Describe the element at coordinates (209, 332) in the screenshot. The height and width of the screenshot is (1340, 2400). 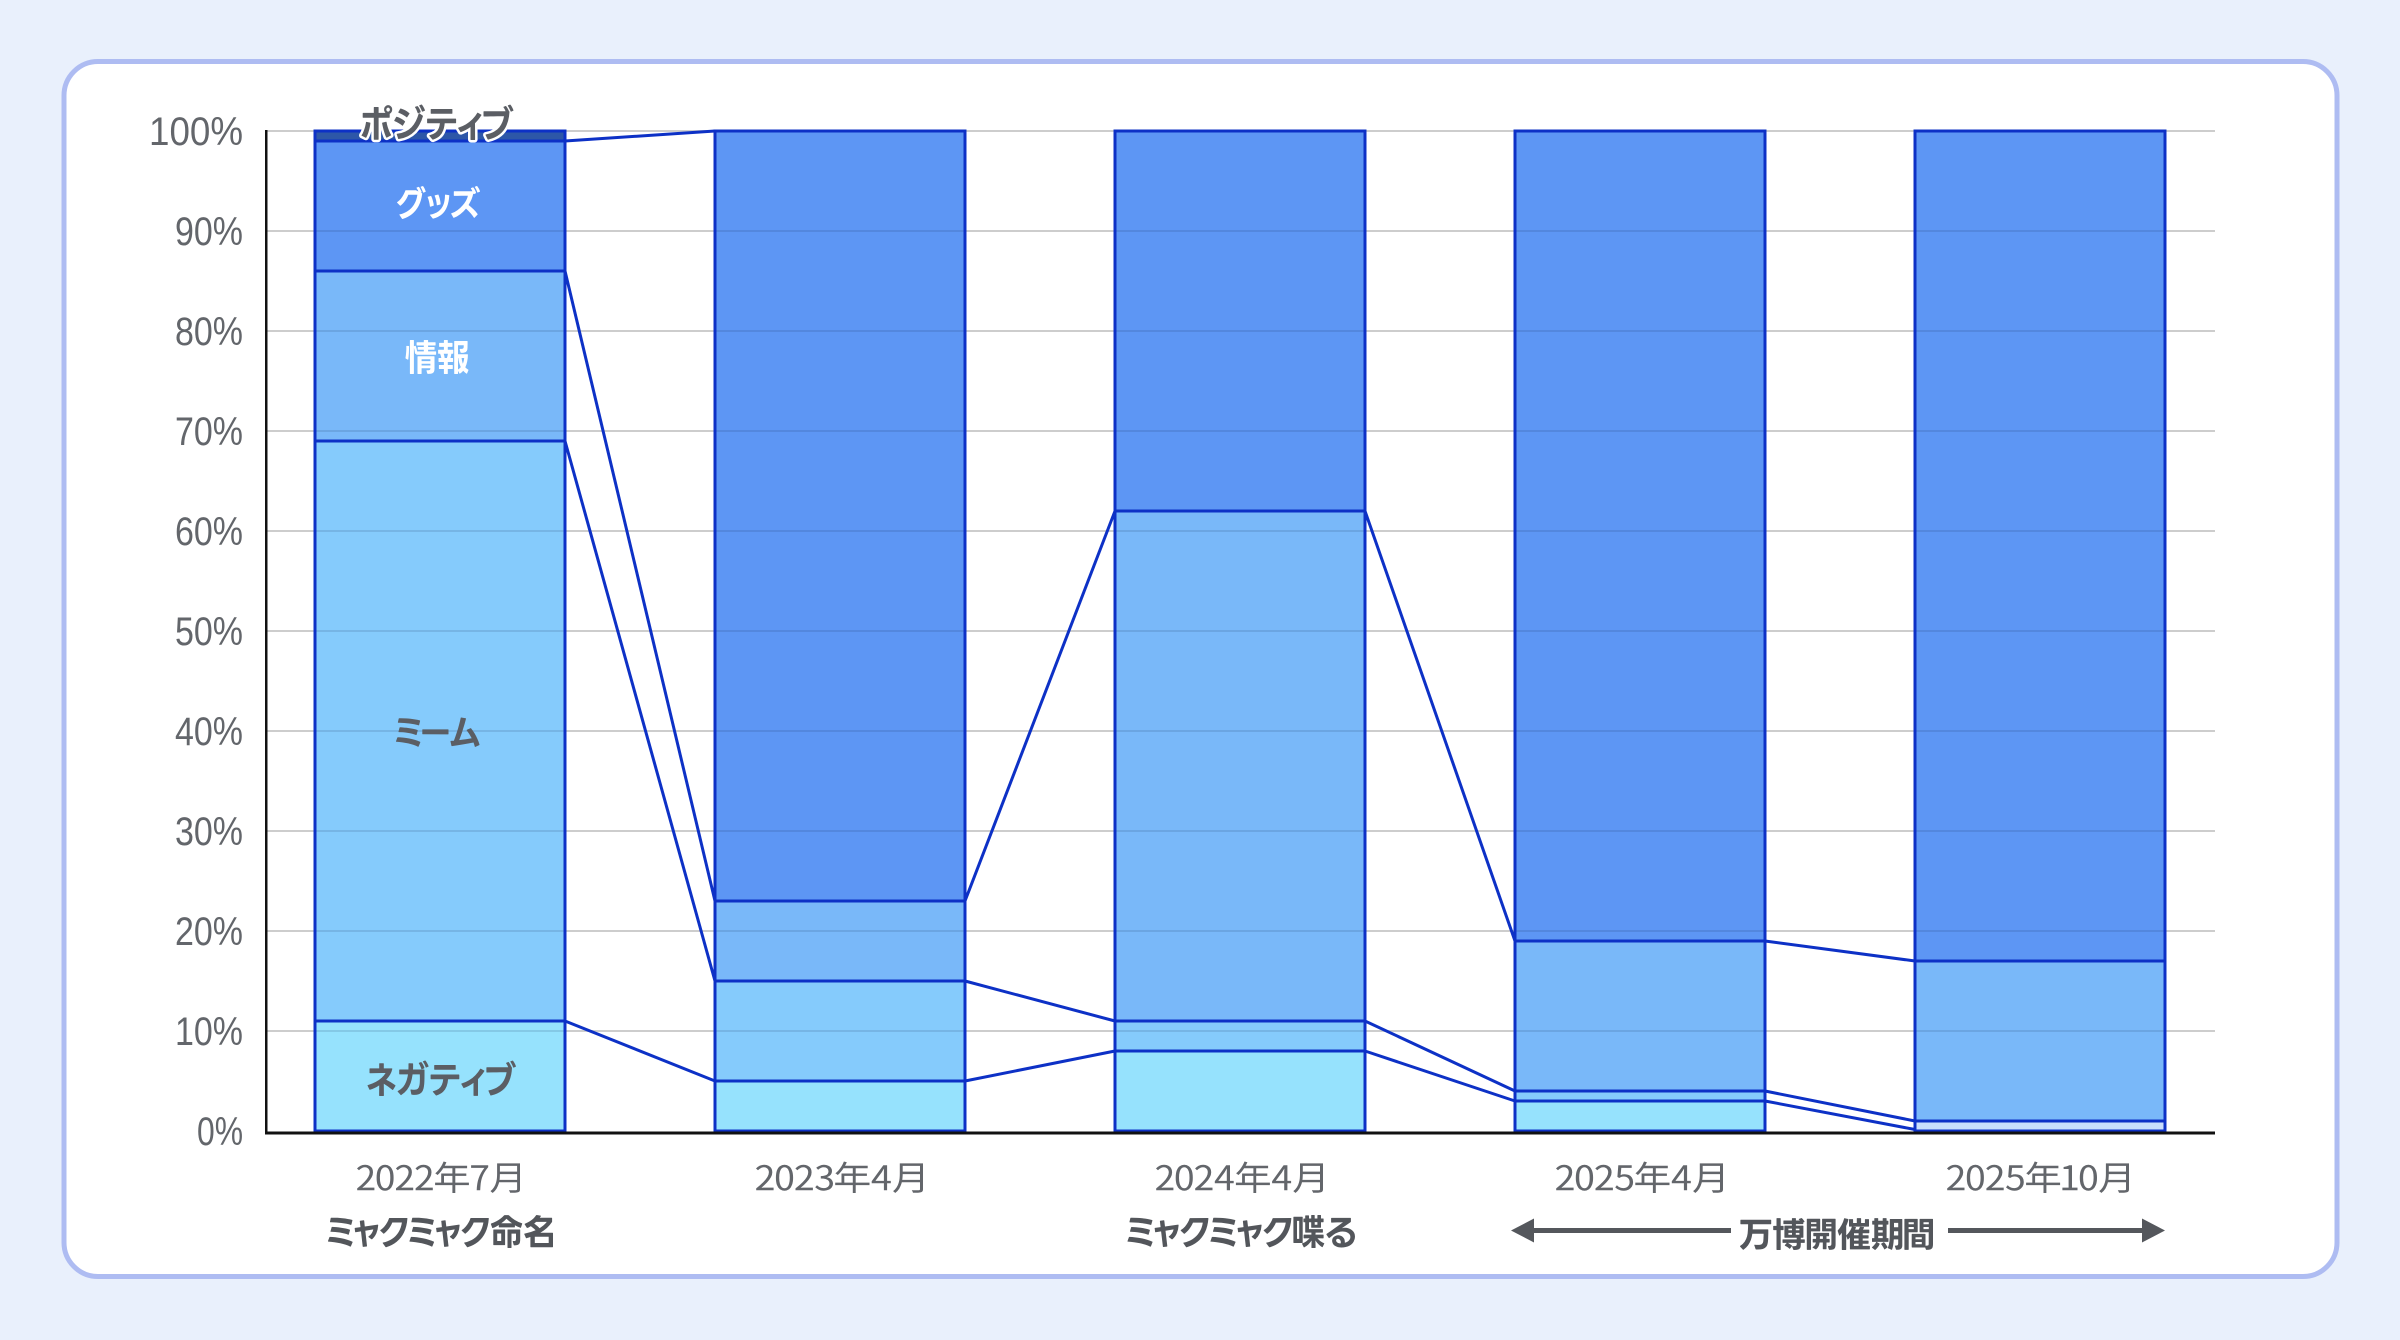
I see `svg-text: 80%` at that location.